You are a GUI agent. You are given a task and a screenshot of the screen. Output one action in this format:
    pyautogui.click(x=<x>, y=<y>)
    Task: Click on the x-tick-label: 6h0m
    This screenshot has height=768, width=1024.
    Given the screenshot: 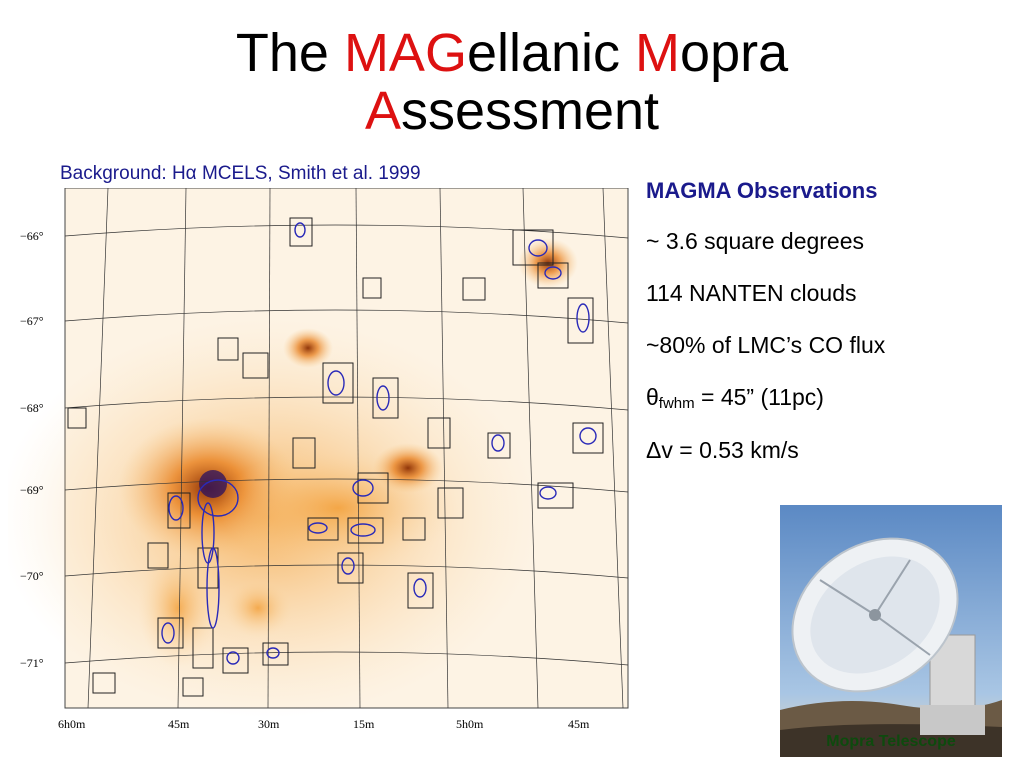 What is the action you would take?
    pyautogui.click(x=72, y=724)
    